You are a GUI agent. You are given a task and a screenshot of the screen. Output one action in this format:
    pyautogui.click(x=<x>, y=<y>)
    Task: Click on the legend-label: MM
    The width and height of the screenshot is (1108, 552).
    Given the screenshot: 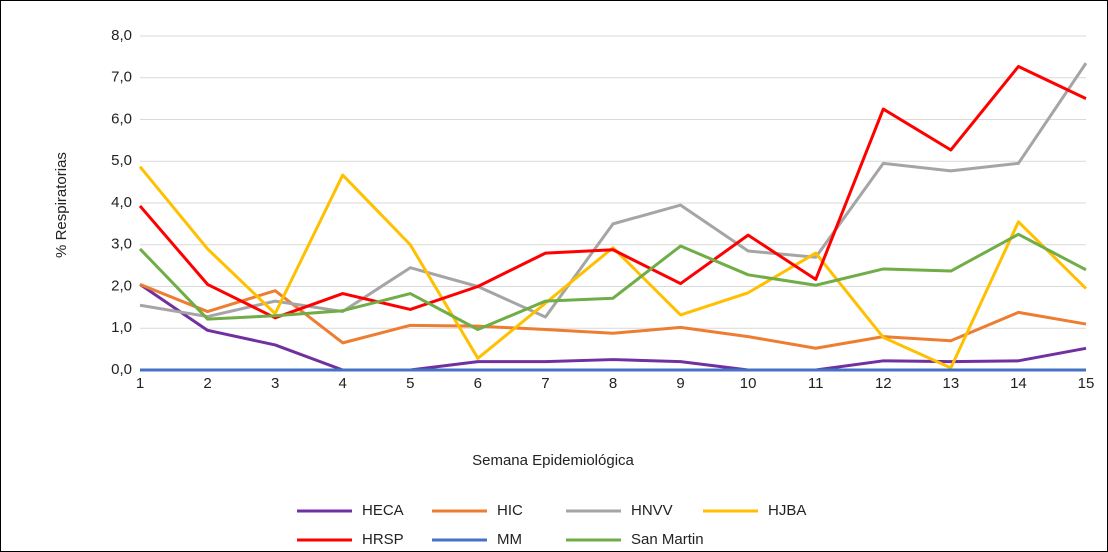 What is the action you would take?
    pyautogui.click(x=509, y=539)
    